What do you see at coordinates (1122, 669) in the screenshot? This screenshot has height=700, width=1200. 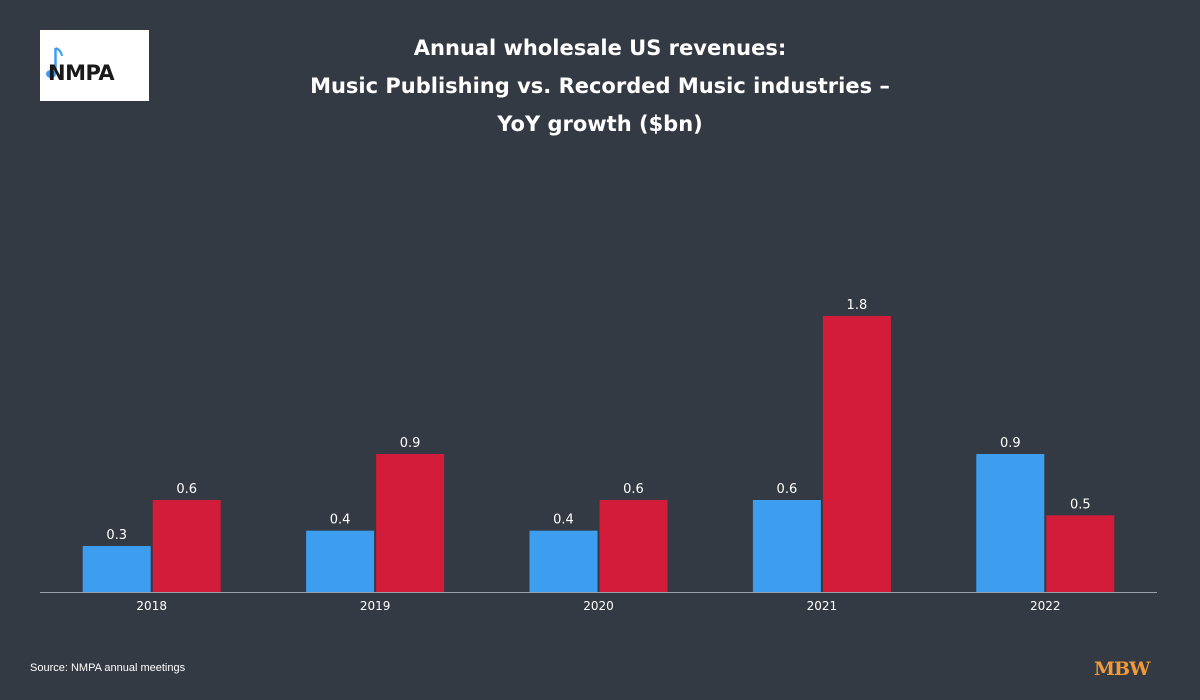 I see `mbw-logo: MBW` at bounding box center [1122, 669].